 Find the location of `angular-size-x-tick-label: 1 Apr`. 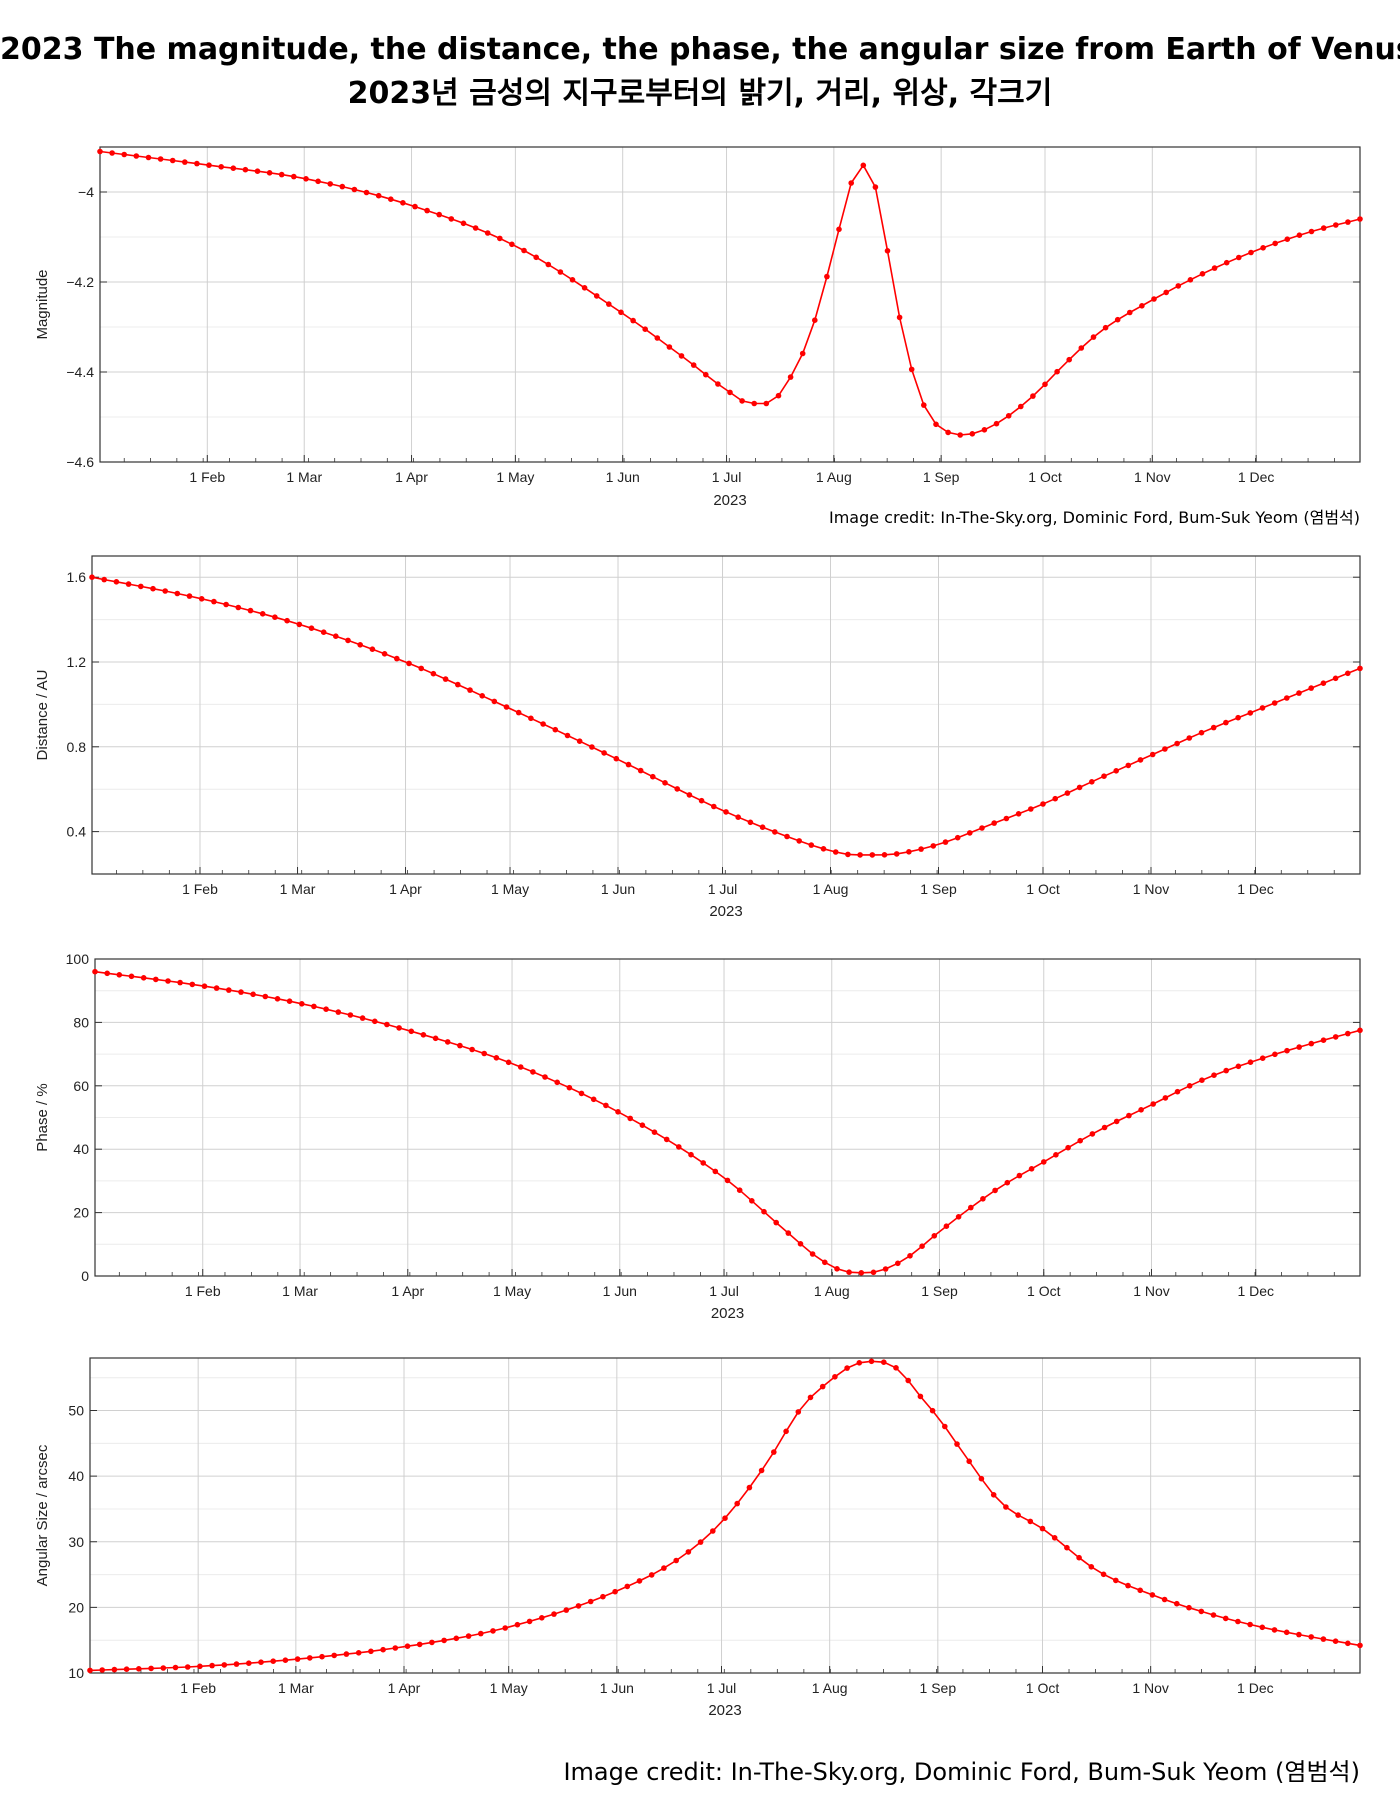

angular-size-x-tick-label: 1 Apr is located at coordinates (404, 1688).